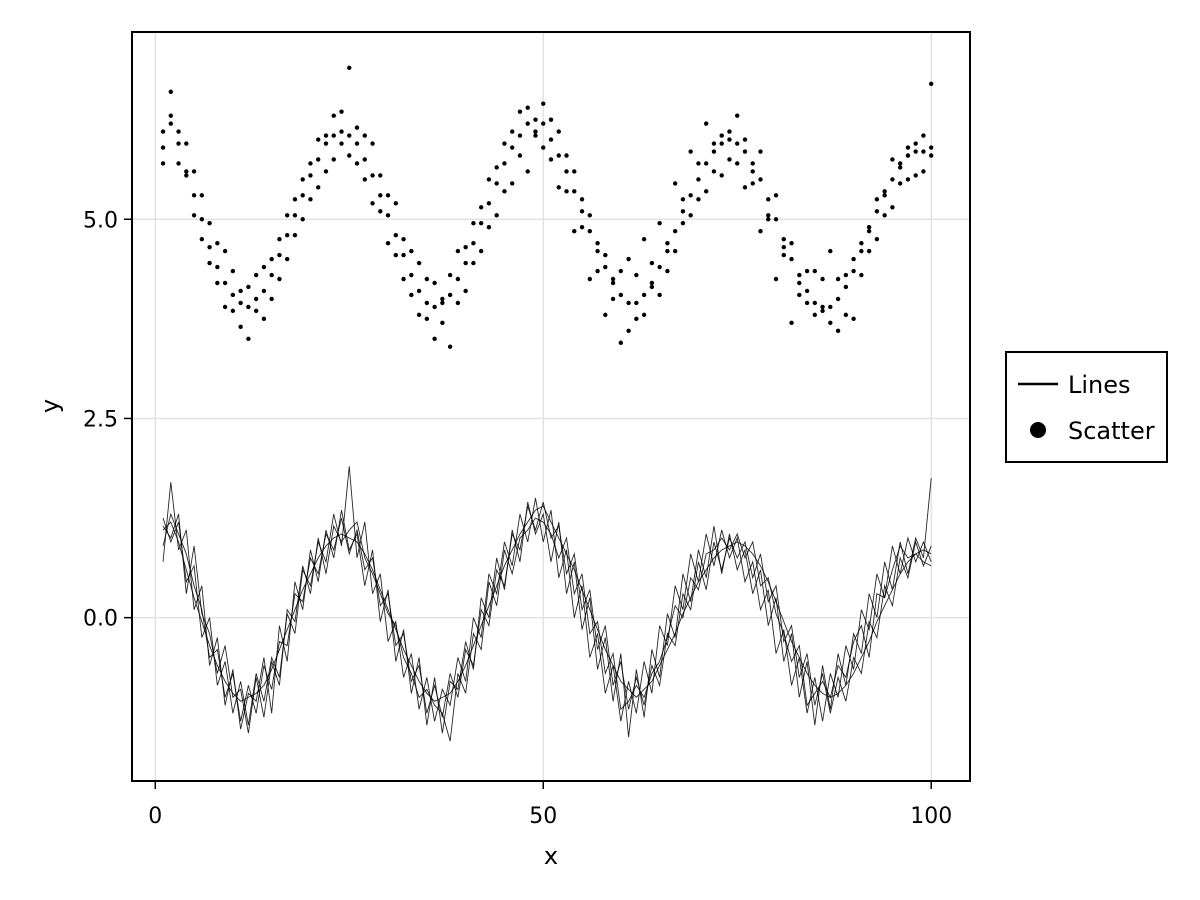  I want to click on y-tick-label: 2.5, so click(100, 419).